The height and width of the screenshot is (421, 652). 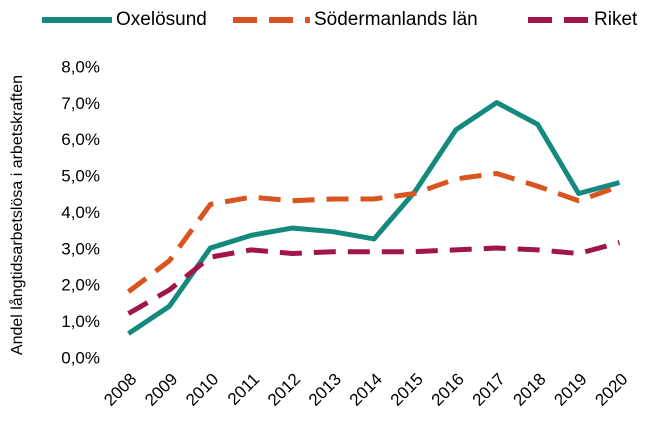 What do you see at coordinates (284, 390) in the screenshot?
I see `x-tick-label: 2012` at bounding box center [284, 390].